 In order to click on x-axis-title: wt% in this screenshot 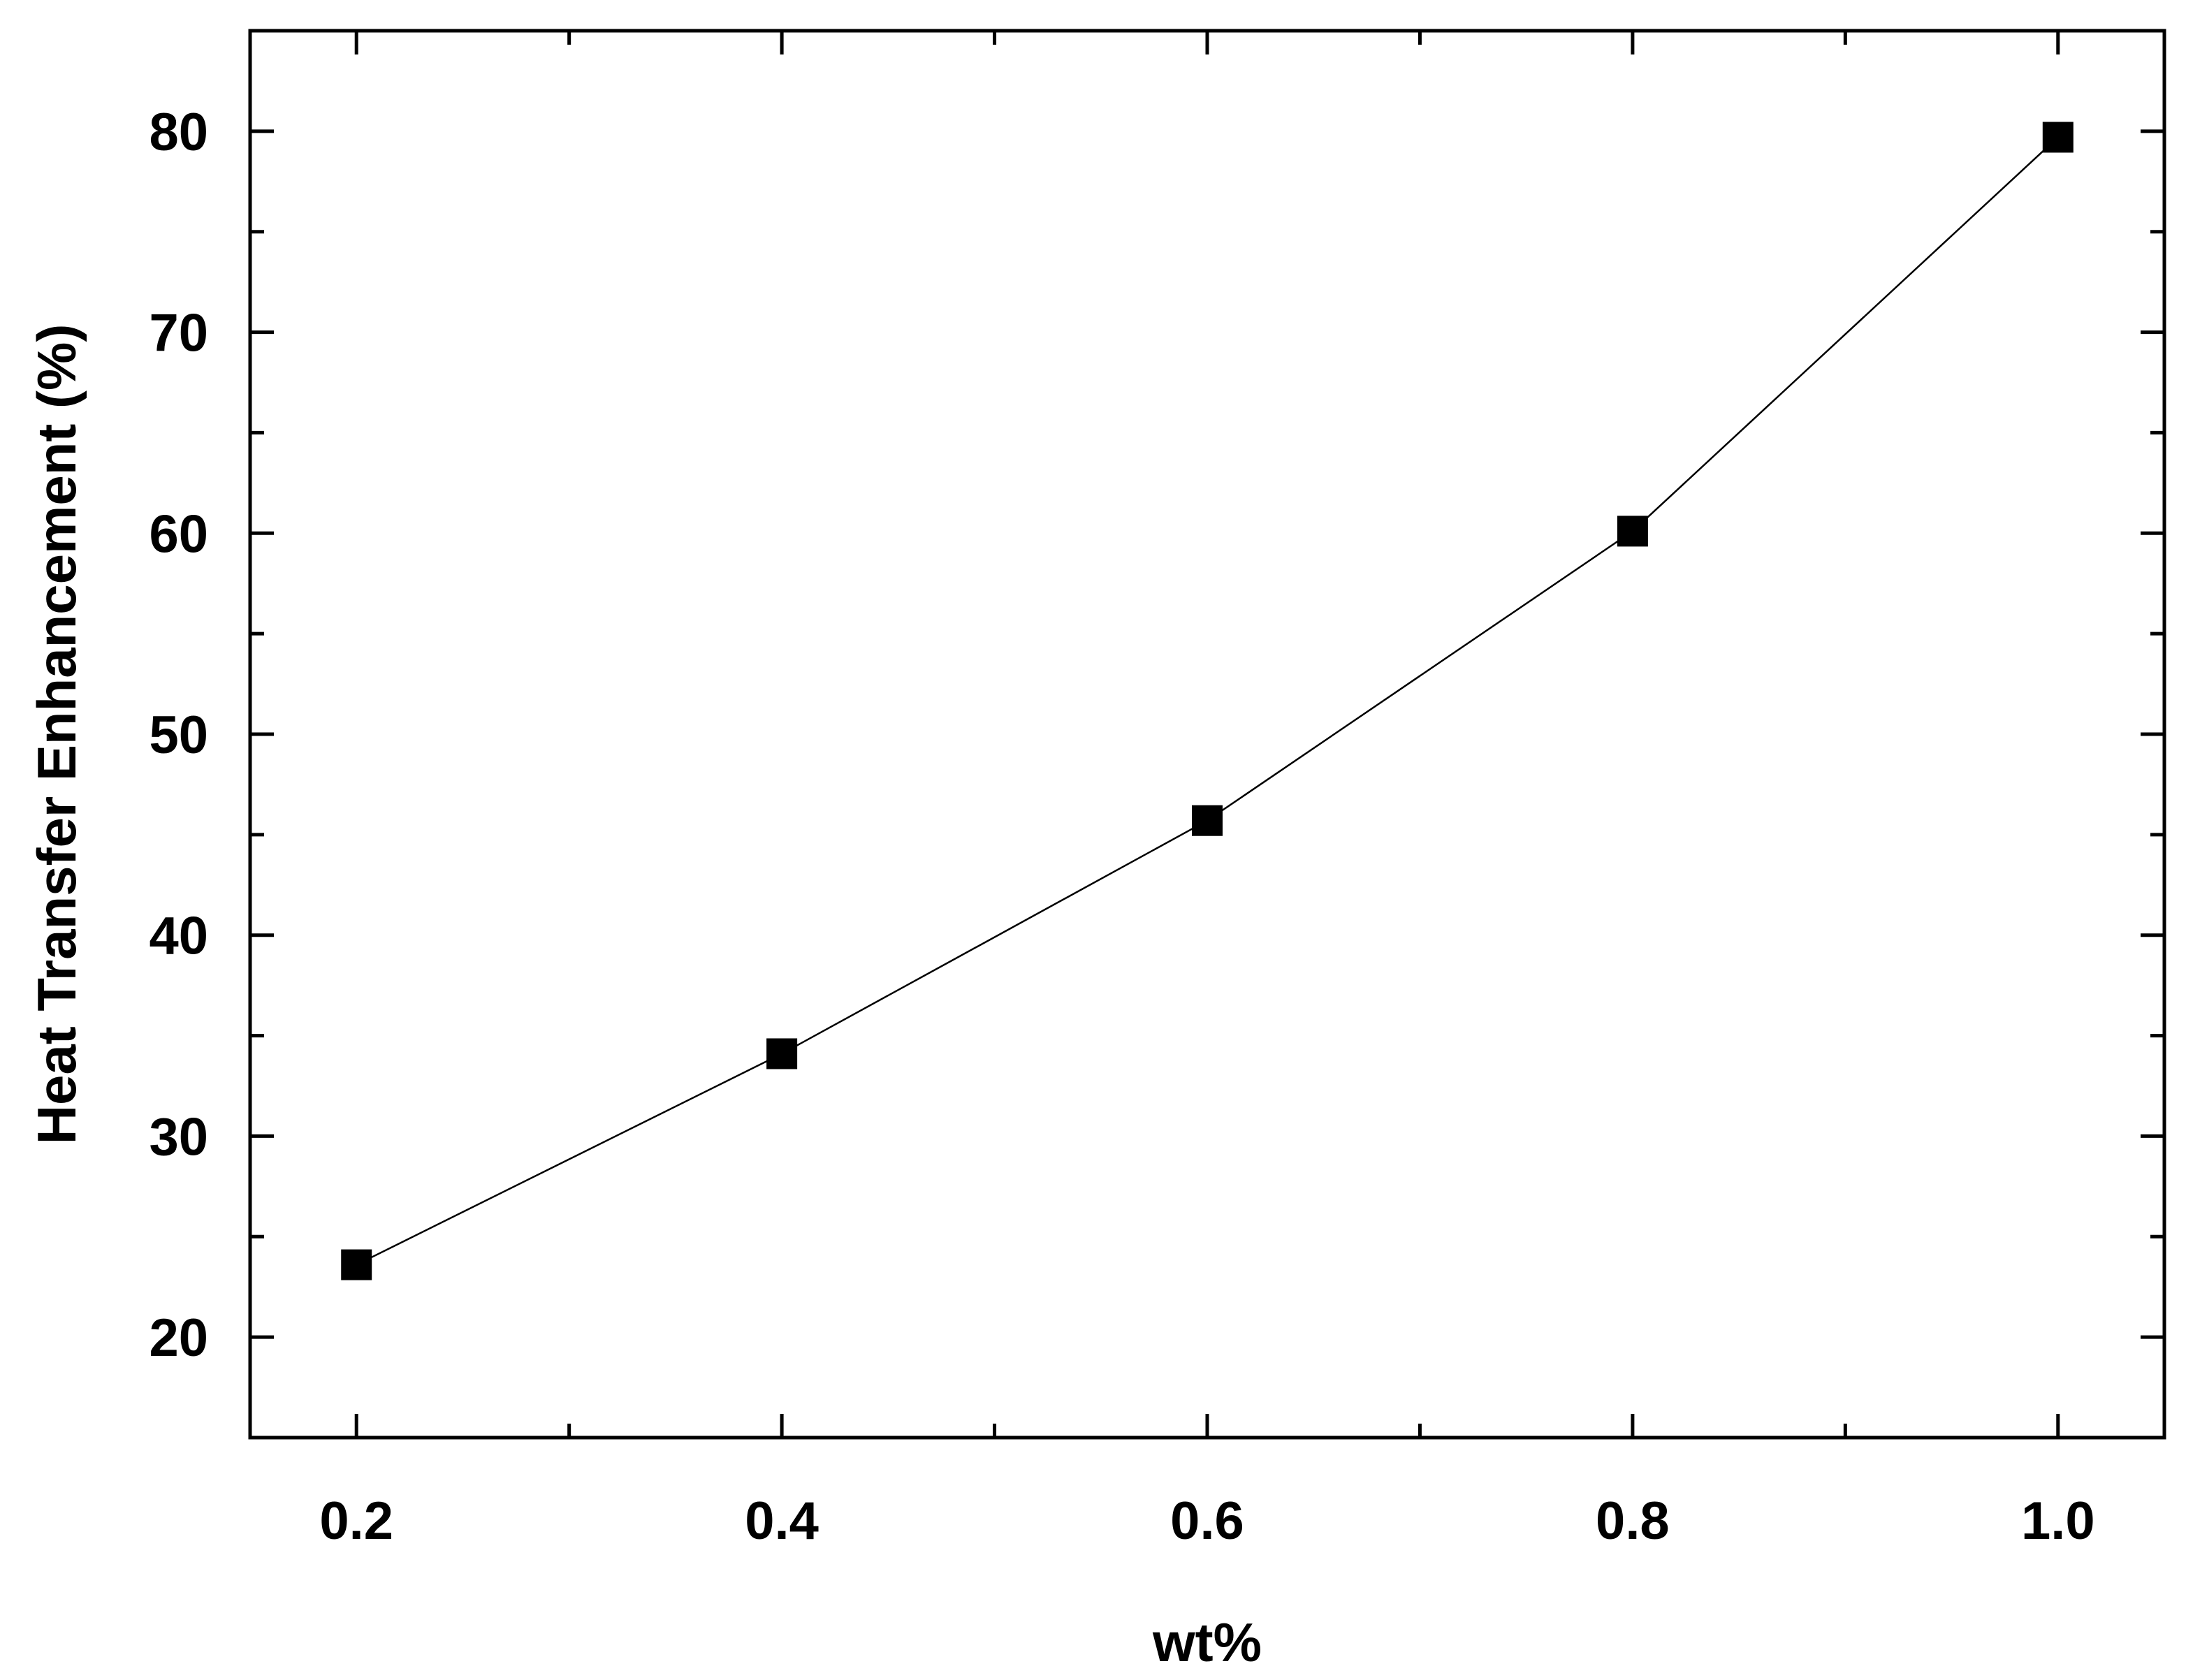, I will do `click(1207, 1642)`.